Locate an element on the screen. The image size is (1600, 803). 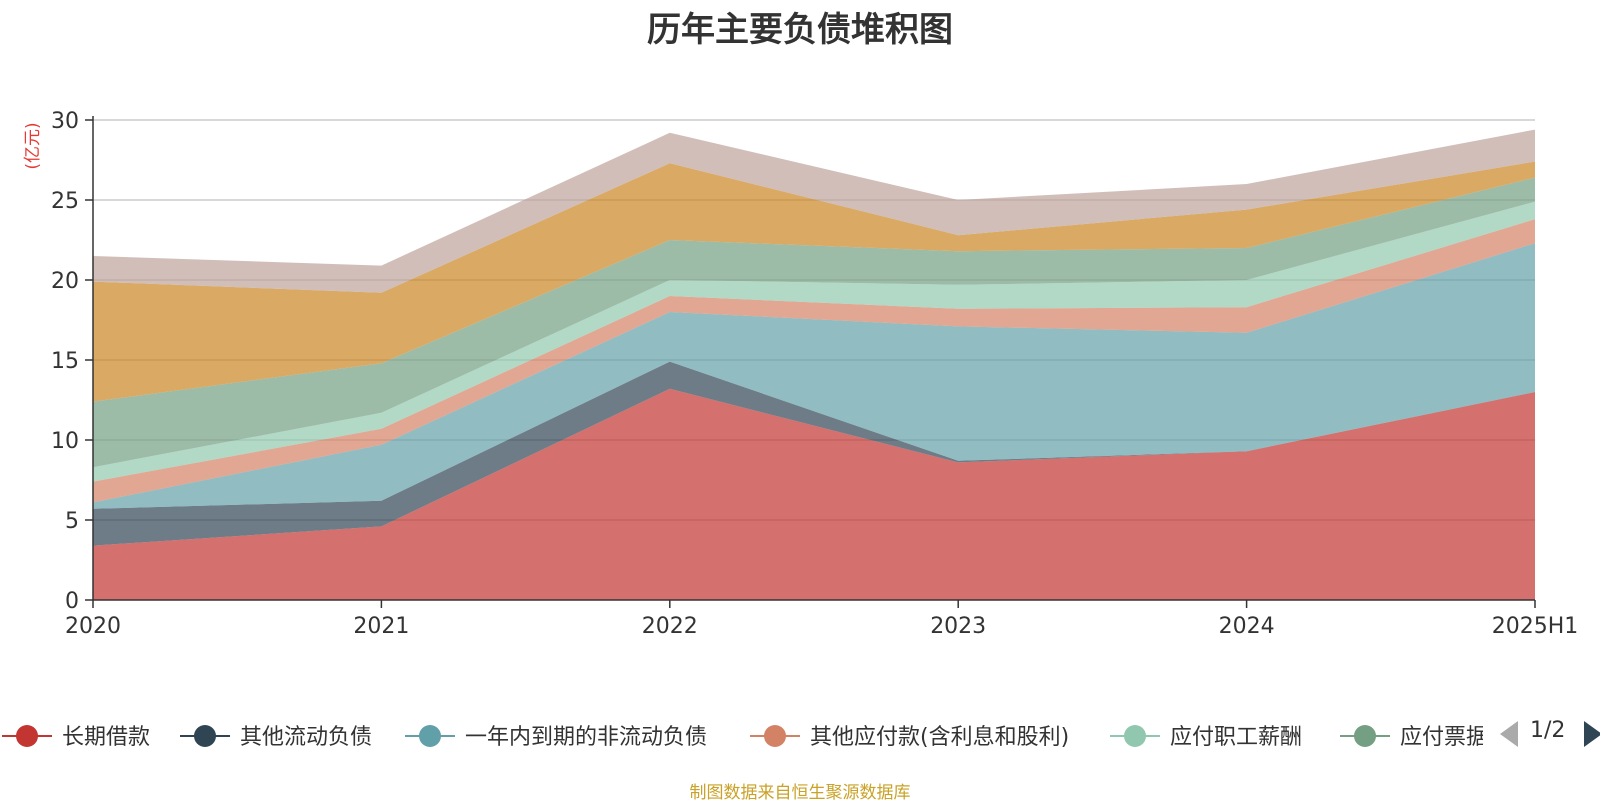
x-tick-label: 2023 is located at coordinates (958, 626).